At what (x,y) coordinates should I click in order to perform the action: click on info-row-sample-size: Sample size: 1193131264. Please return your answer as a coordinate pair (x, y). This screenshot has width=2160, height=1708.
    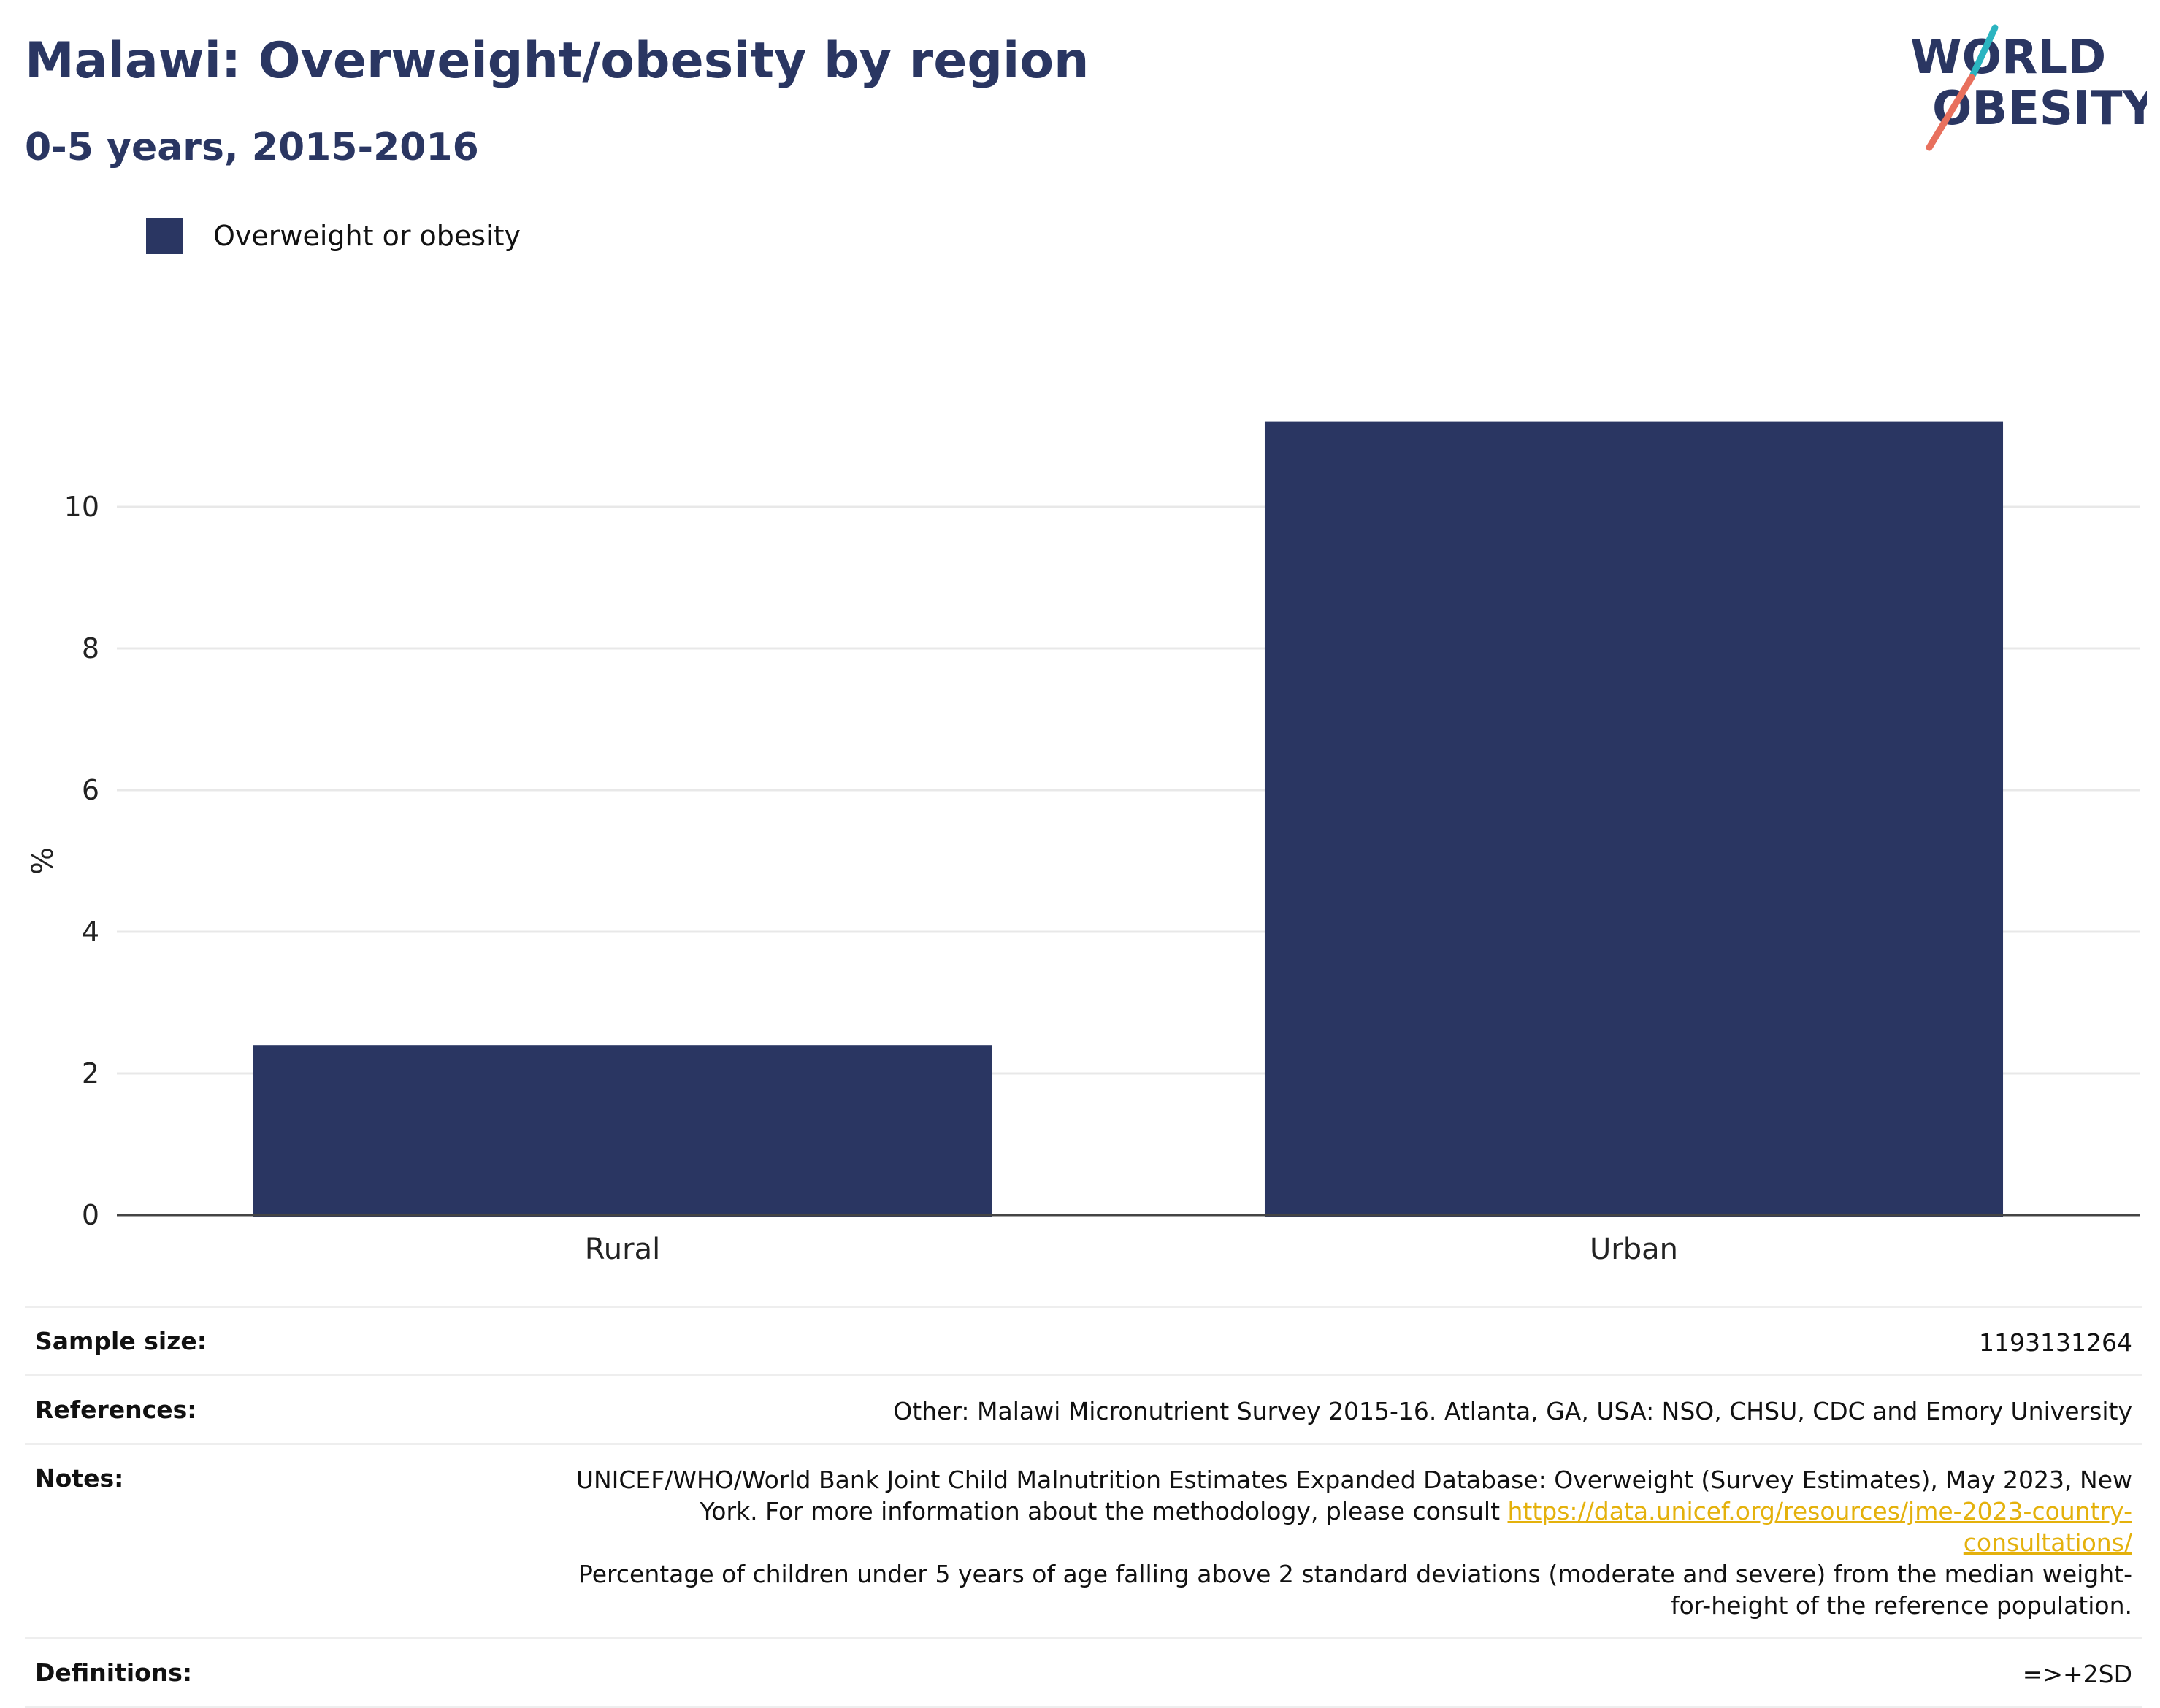
    Looking at the image, I should click on (1083, 1340).